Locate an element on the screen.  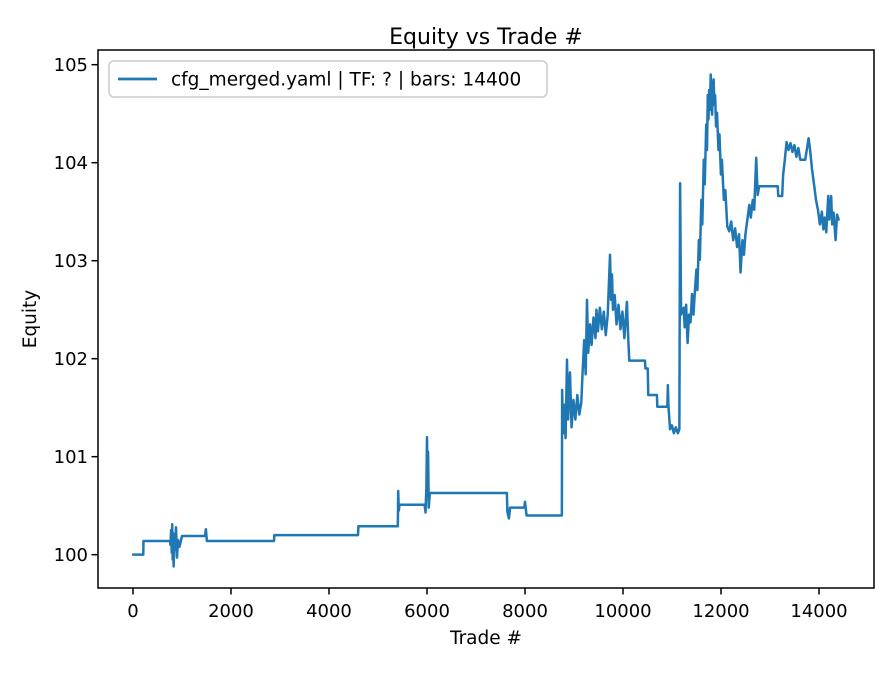
x-axis-label: Trade # is located at coordinates (485, 638).